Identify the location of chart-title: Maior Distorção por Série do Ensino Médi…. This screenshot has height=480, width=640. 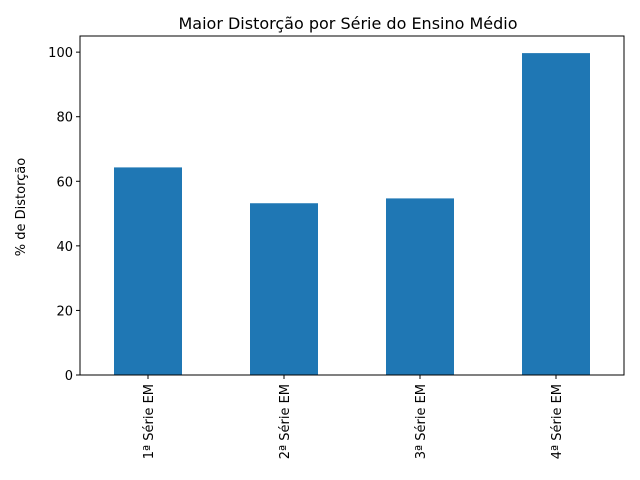
(347, 23).